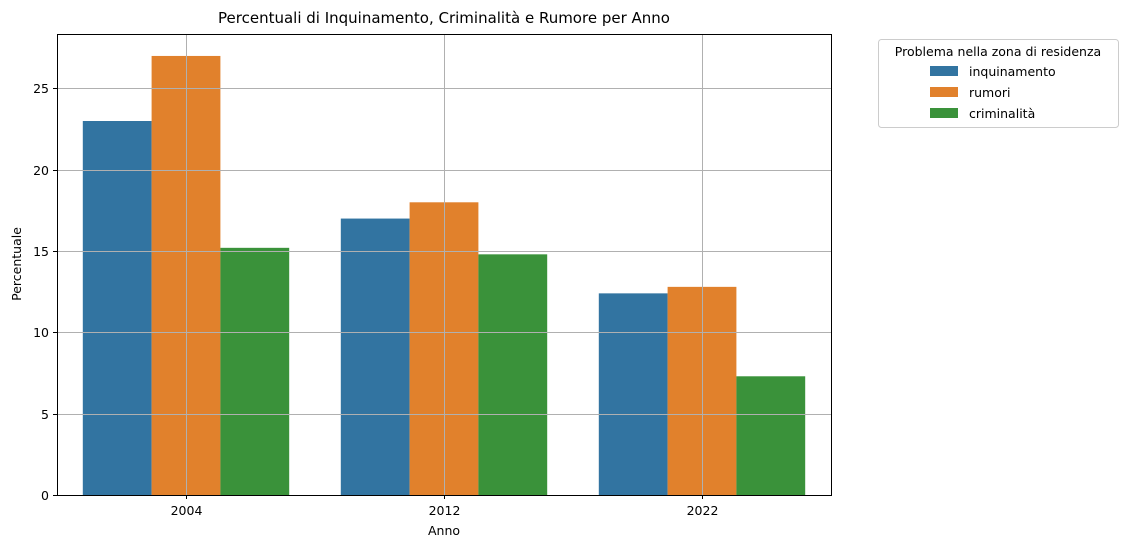 The image size is (1128, 552). Describe the element at coordinates (375, 356) in the screenshot. I see `bar-inquinamento-2012` at that location.